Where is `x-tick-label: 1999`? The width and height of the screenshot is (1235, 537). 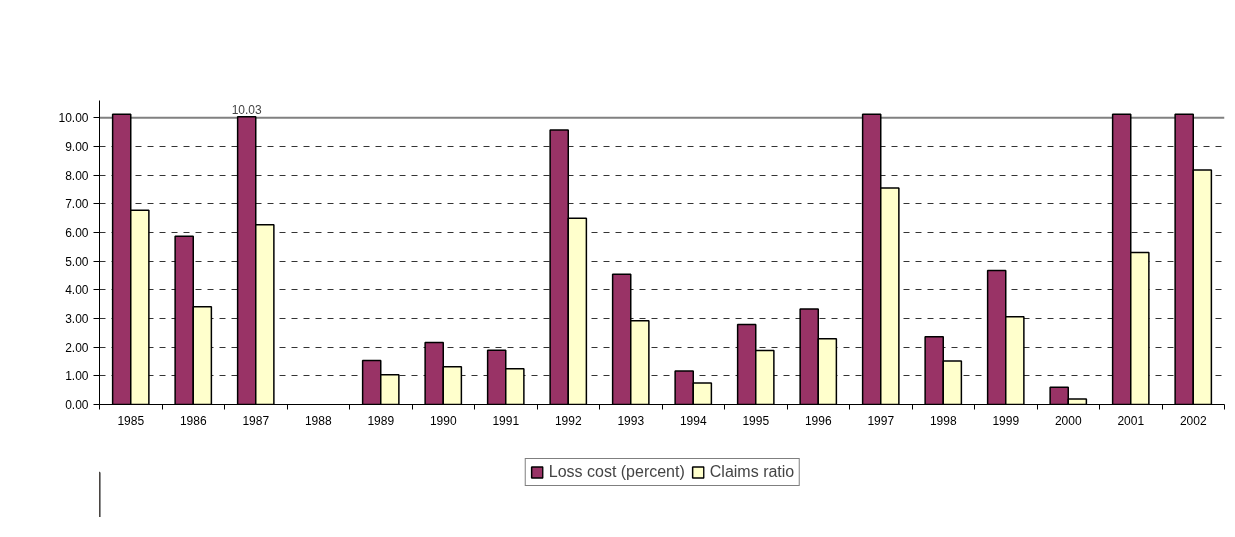 x-tick-label: 1999 is located at coordinates (1006, 420).